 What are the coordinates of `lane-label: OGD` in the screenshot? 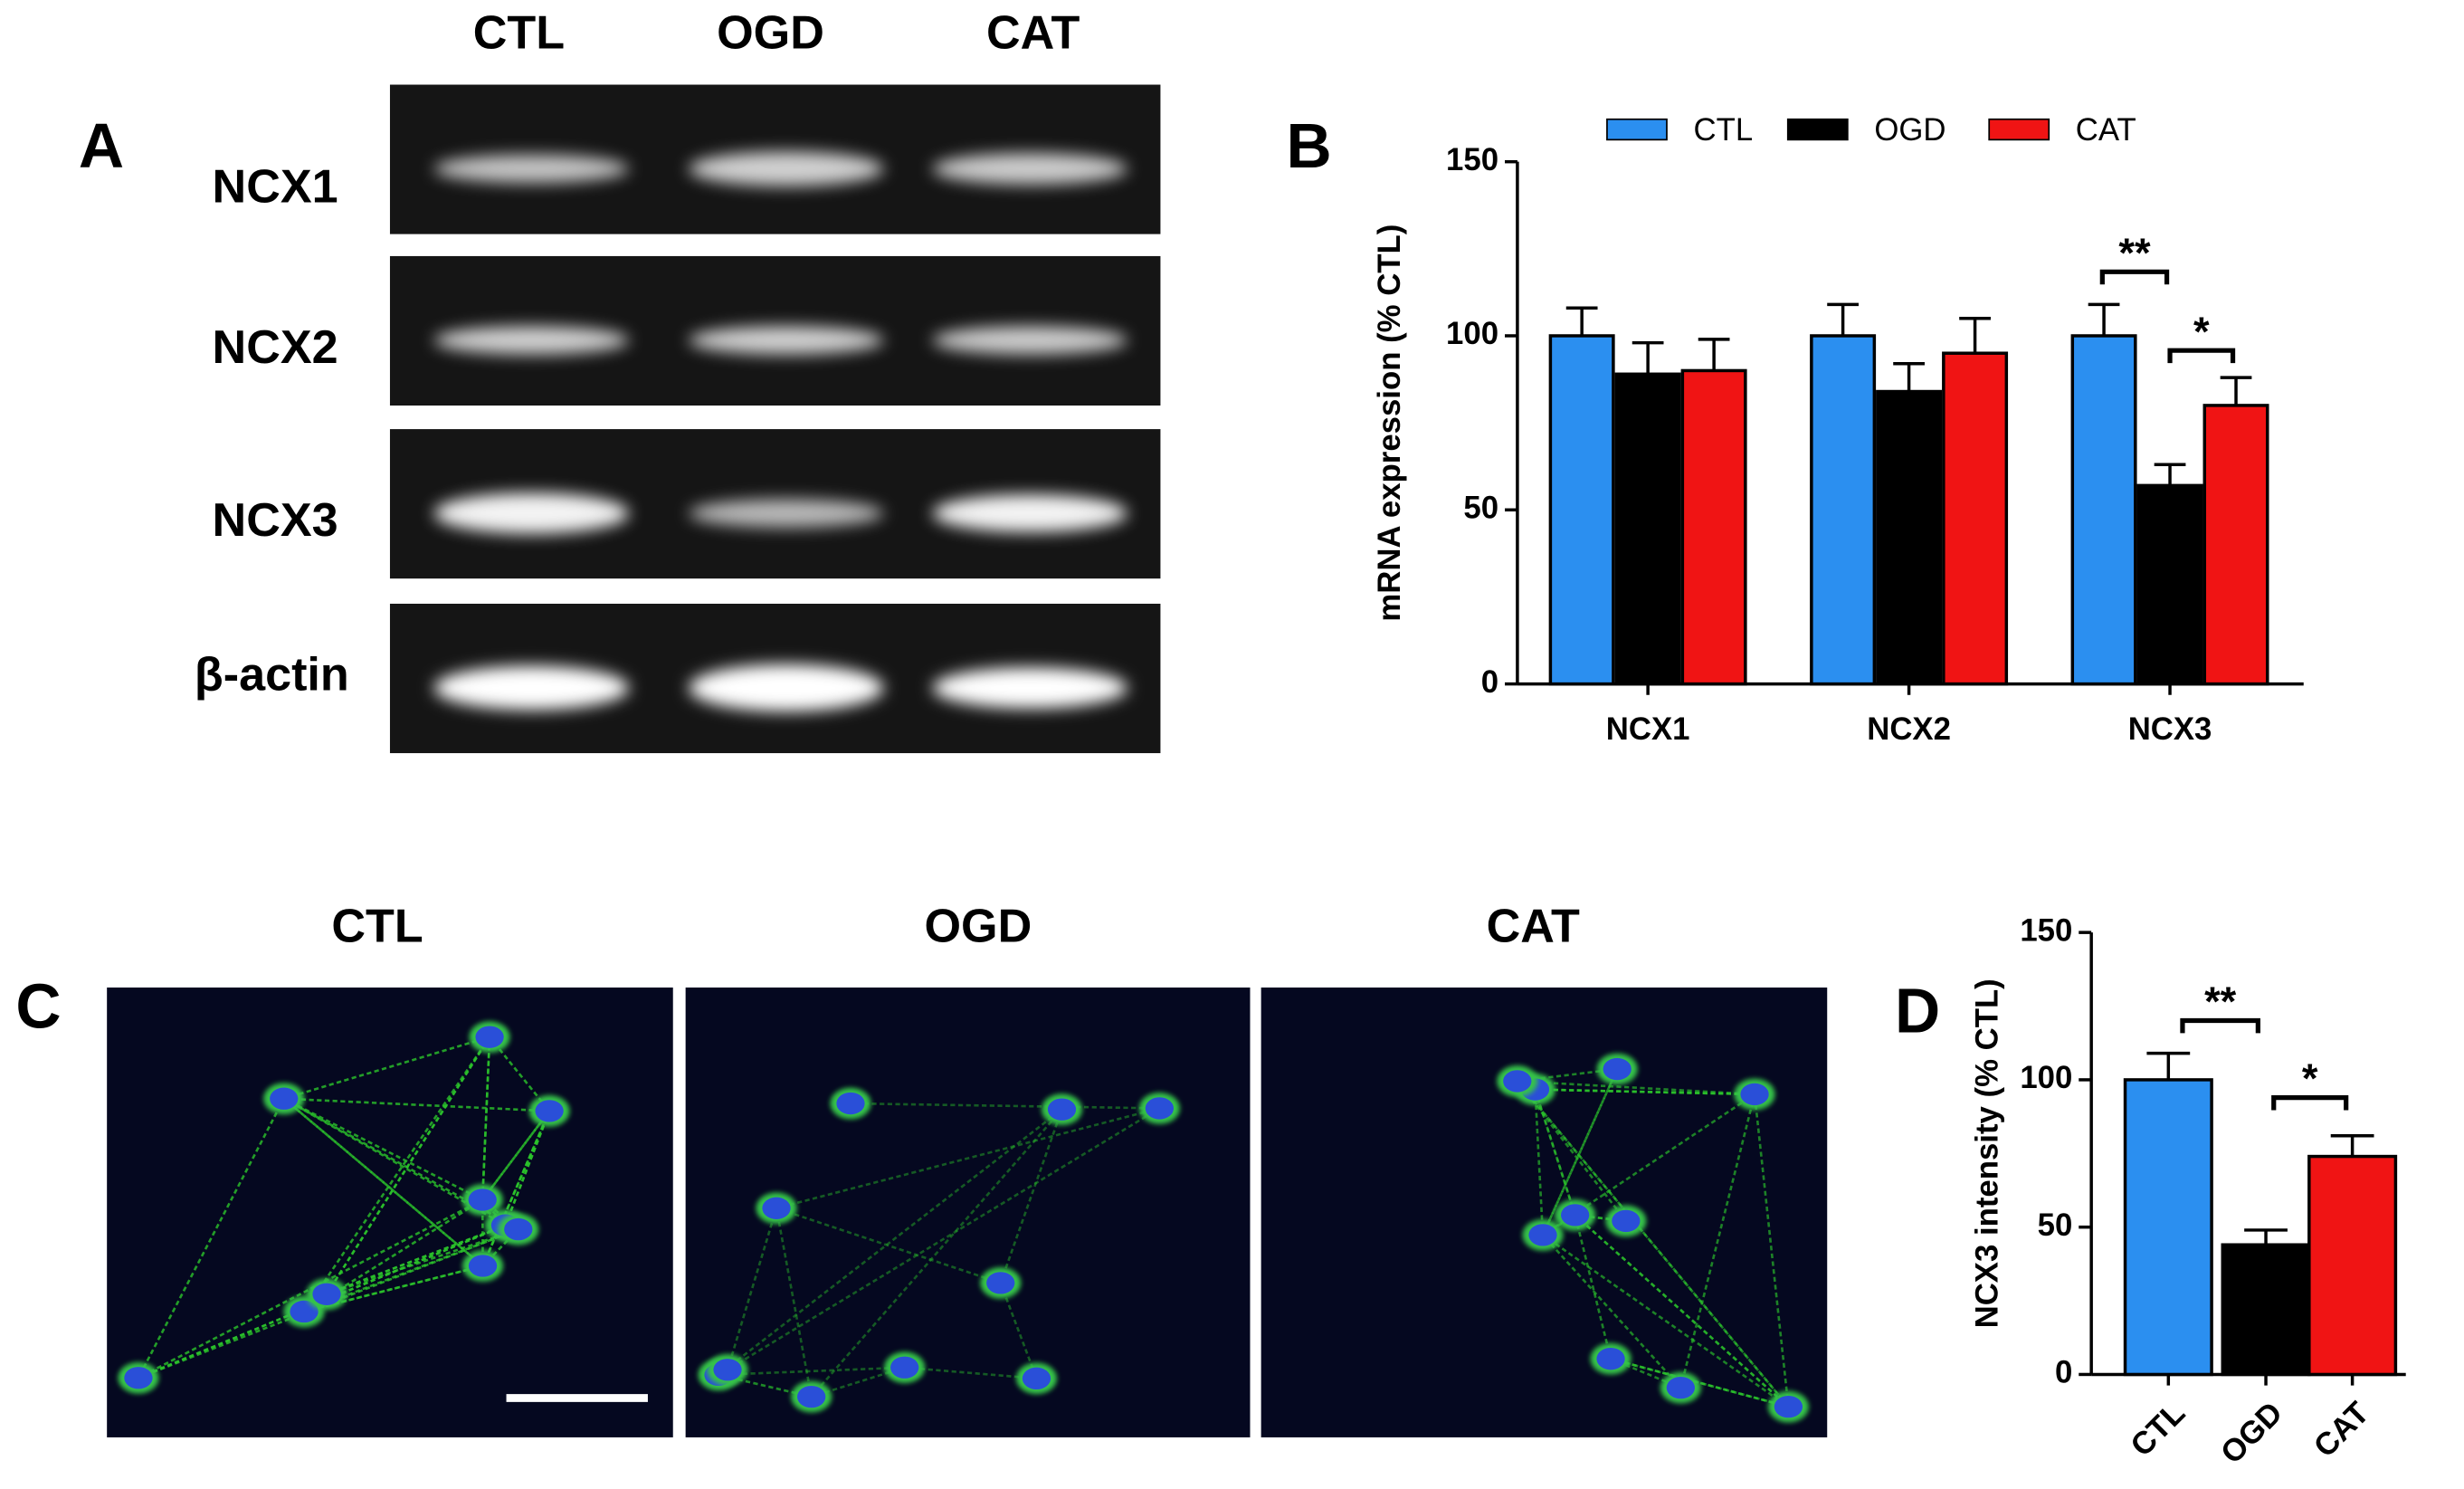 It's located at (770, 32).